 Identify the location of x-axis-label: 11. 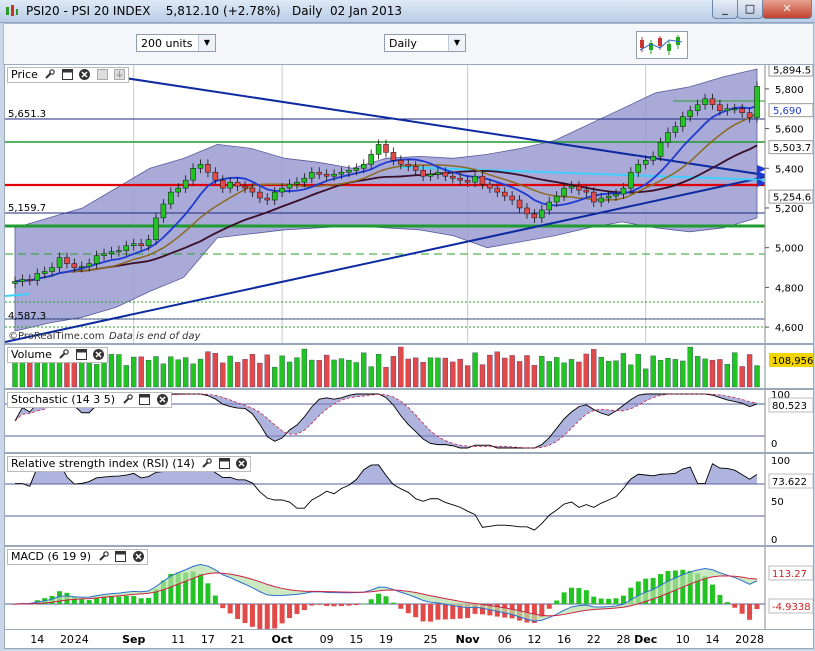
(178, 639).